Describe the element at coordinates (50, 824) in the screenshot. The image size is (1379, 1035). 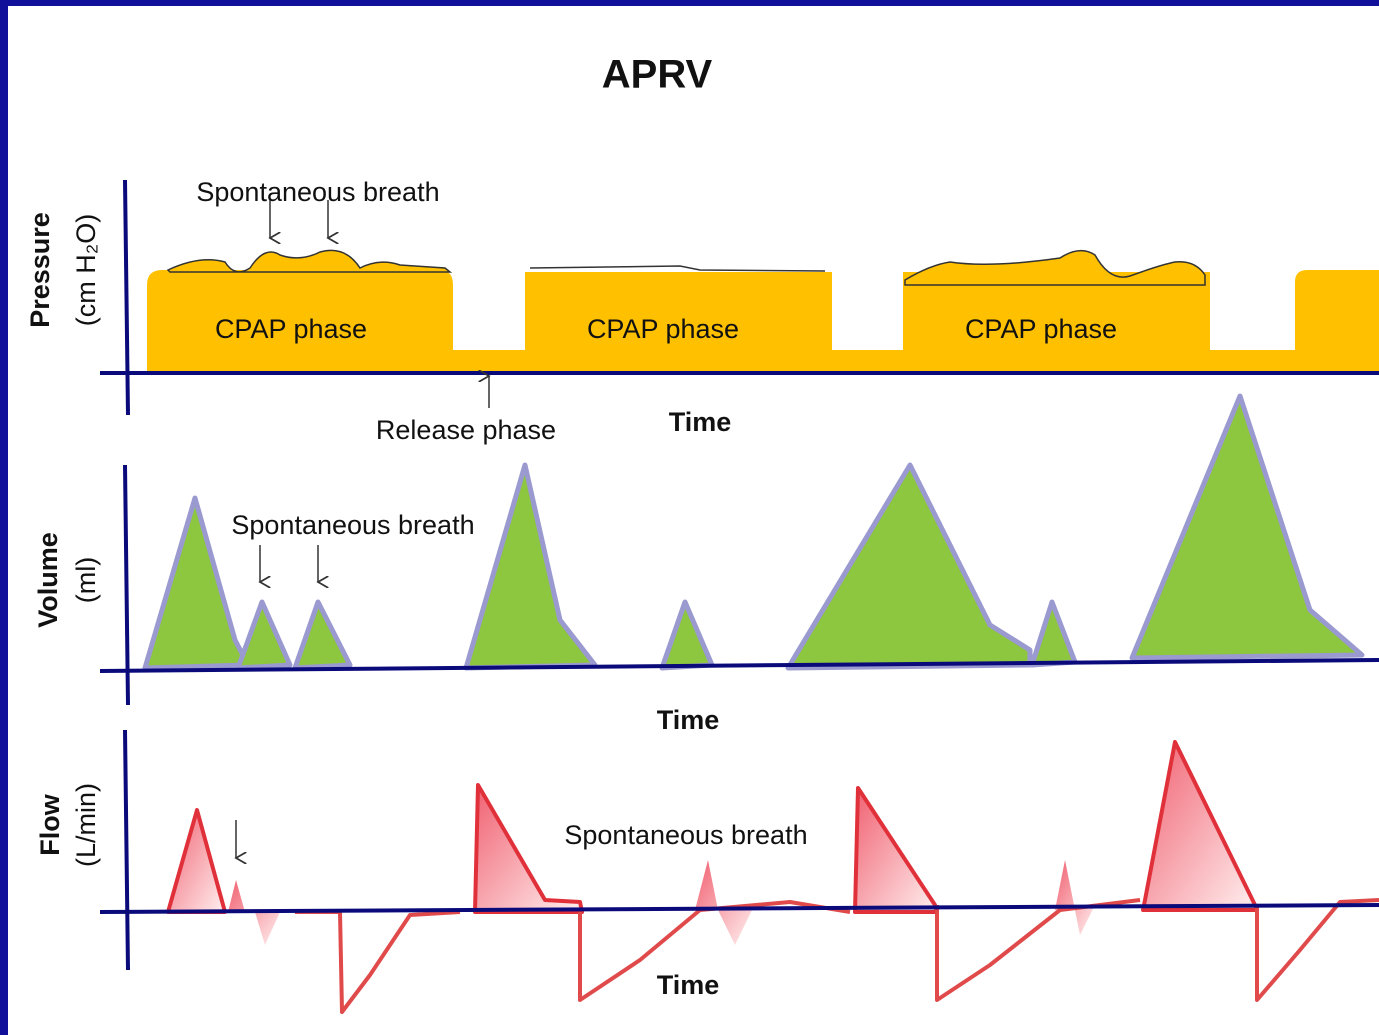
I see `y-axis-label: Flow` at that location.